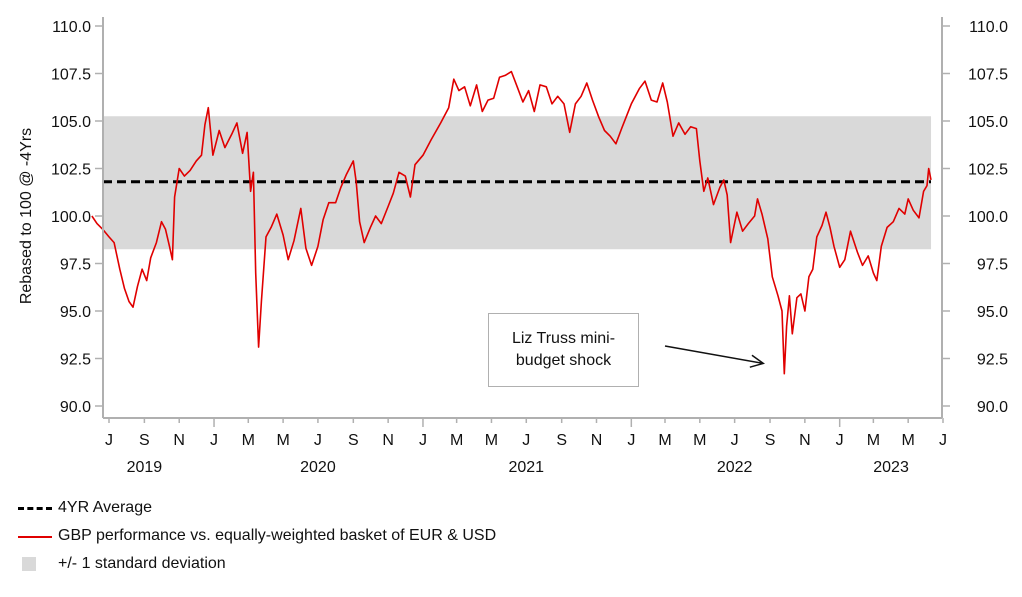 The image size is (1022, 597). I want to click on annotation-box: Liz Truss mini- budget shock, so click(563, 350).